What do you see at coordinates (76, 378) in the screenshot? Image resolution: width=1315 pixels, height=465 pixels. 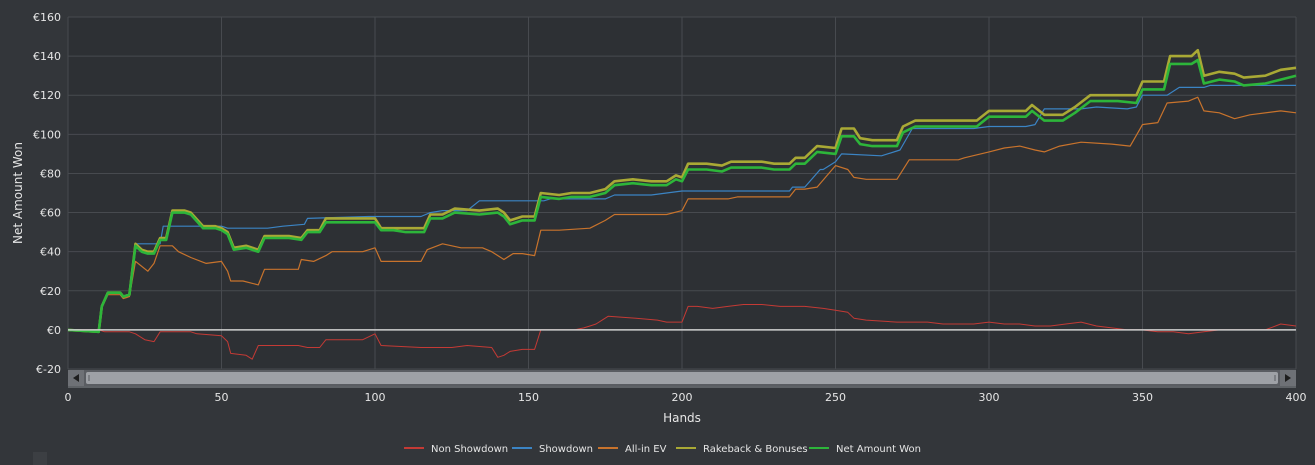 I see `arrow-left-icon` at bounding box center [76, 378].